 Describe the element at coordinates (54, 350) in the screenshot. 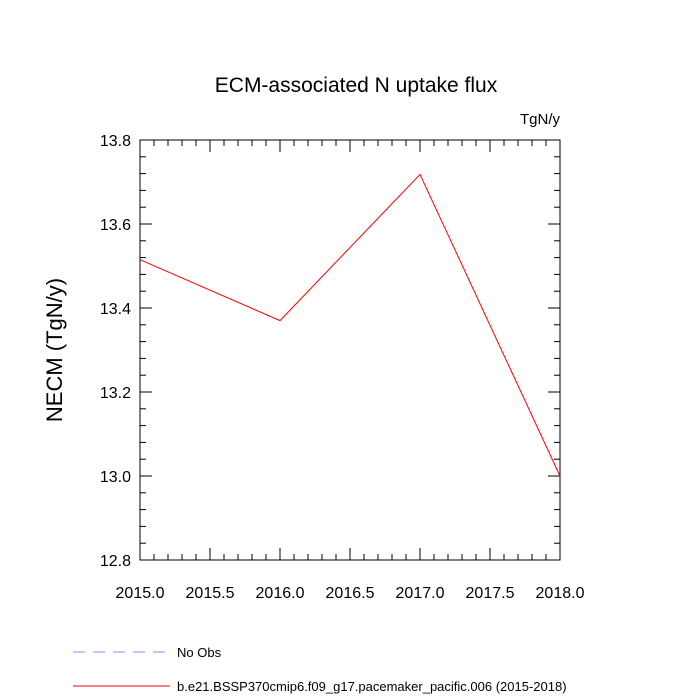

I see `y-axis-label: NECM (TgN/y)` at that location.